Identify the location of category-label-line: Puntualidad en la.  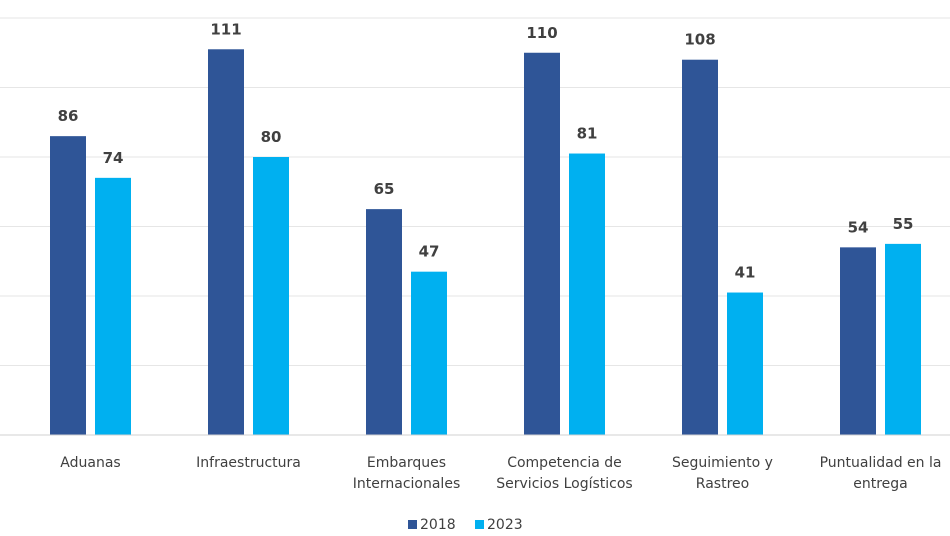
(881, 463).